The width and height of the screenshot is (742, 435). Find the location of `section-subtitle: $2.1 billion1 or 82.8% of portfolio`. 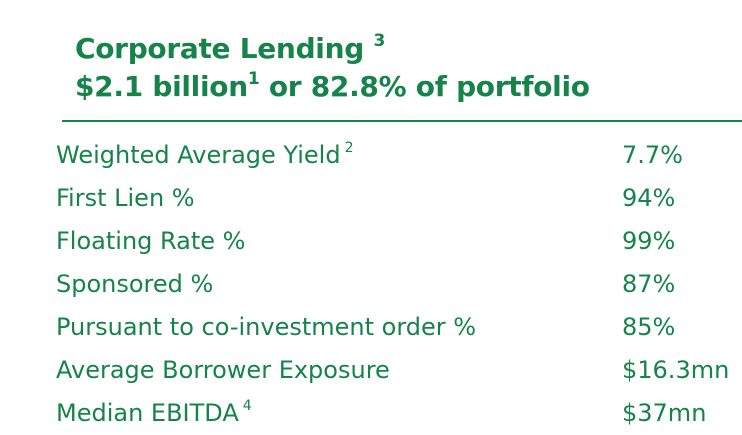

section-subtitle: $2.1 billion1 or 82.8% of portfolio is located at coordinates (332, 87).